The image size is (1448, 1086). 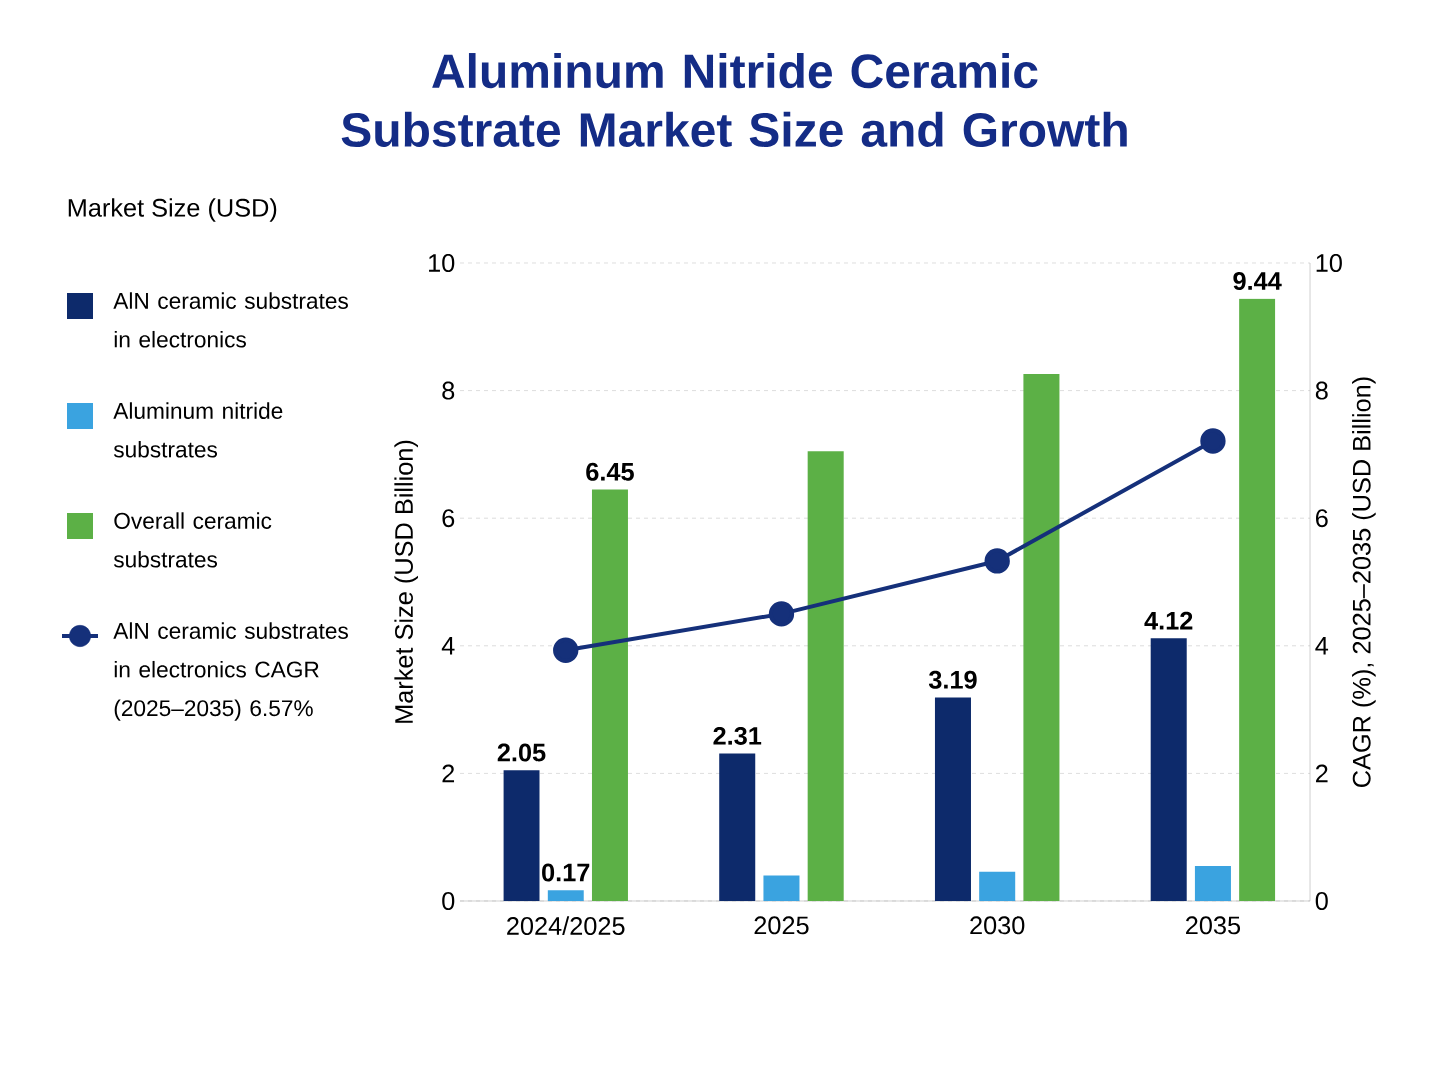 I want to click on y-tick-label: 4, so click(x=448, y=646).